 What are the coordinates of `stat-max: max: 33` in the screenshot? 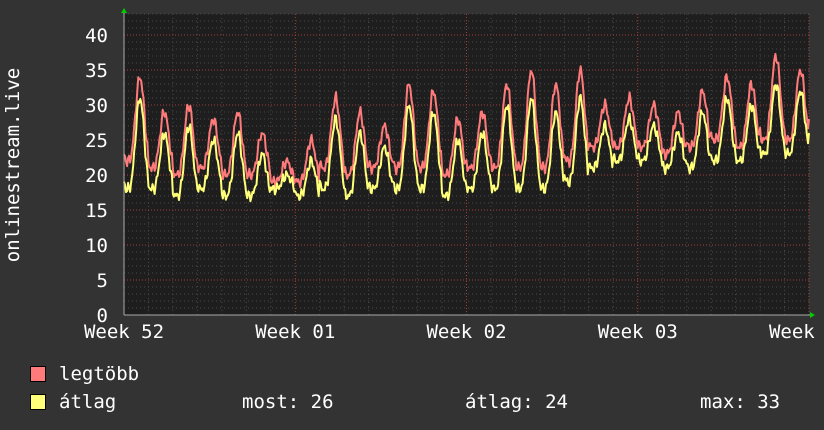 It's located at (740, 402).